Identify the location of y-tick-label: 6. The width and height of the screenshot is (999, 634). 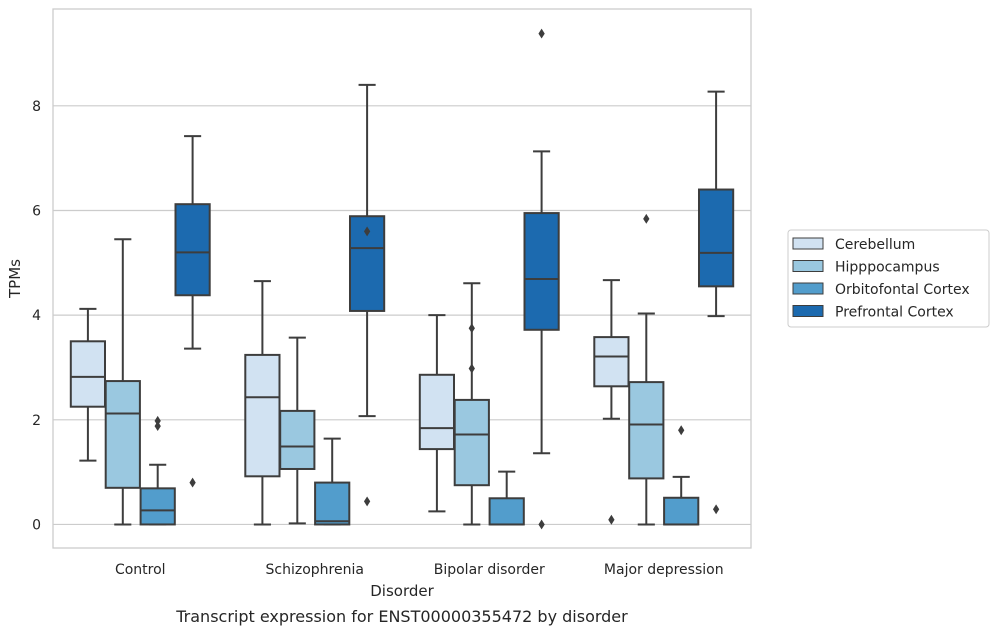
(36, 211).